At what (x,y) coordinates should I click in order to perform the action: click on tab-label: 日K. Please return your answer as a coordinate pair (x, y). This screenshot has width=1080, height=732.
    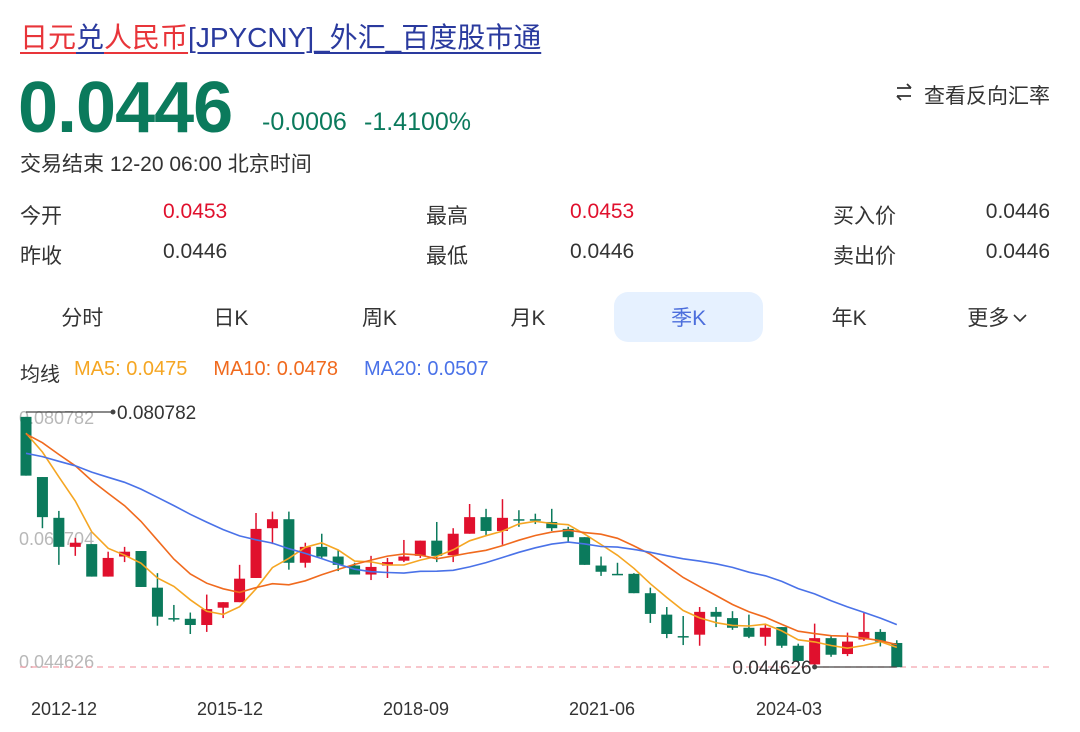
    Looking at the image, I should click on (231, 318).